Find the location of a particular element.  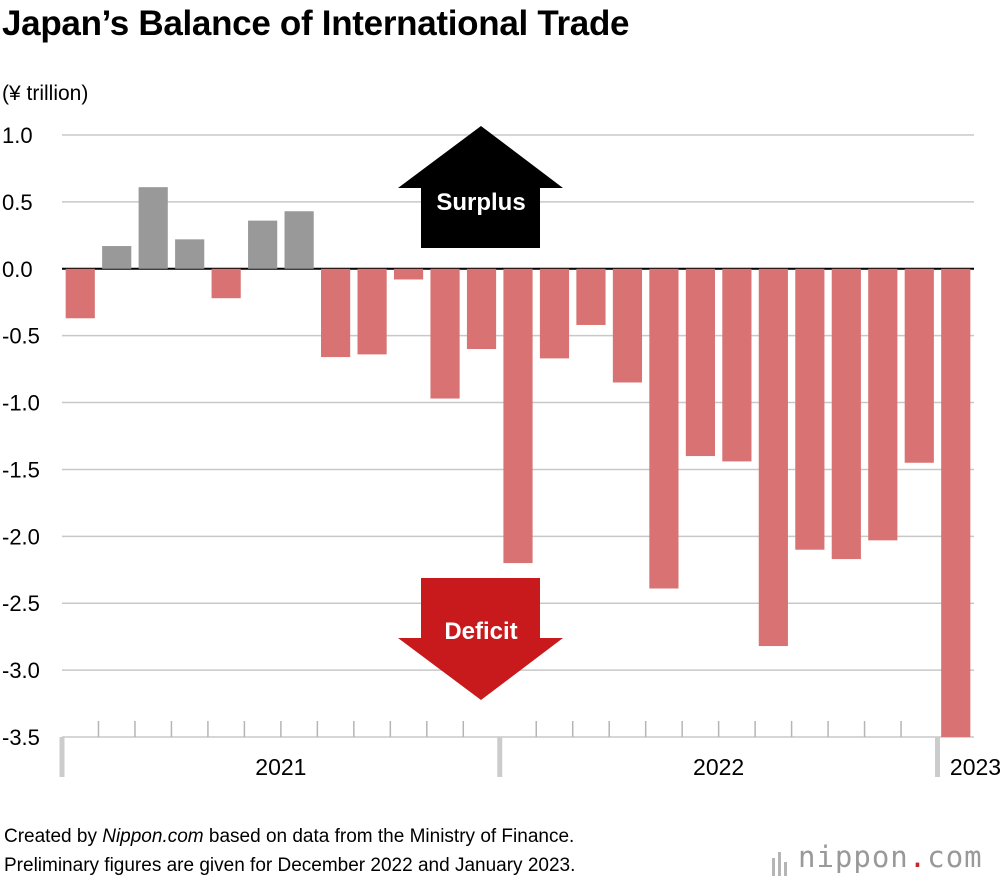

y-tick-label: 0.0 is located at coordinates (17, 269).